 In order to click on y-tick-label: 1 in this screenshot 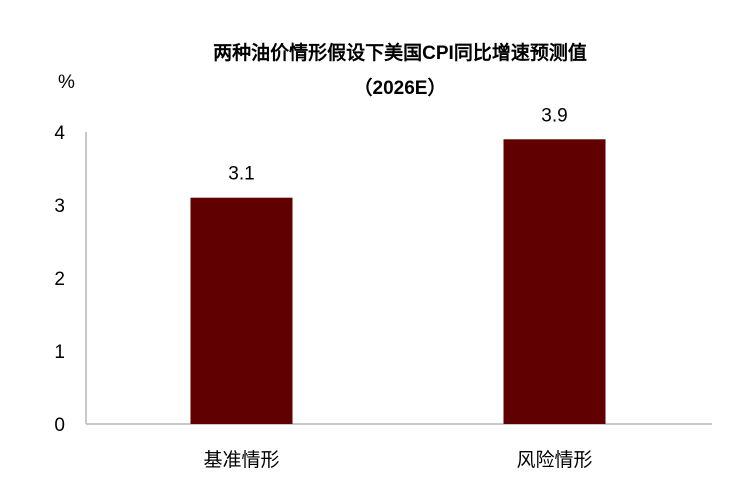, I will do `click(59, 352)`.